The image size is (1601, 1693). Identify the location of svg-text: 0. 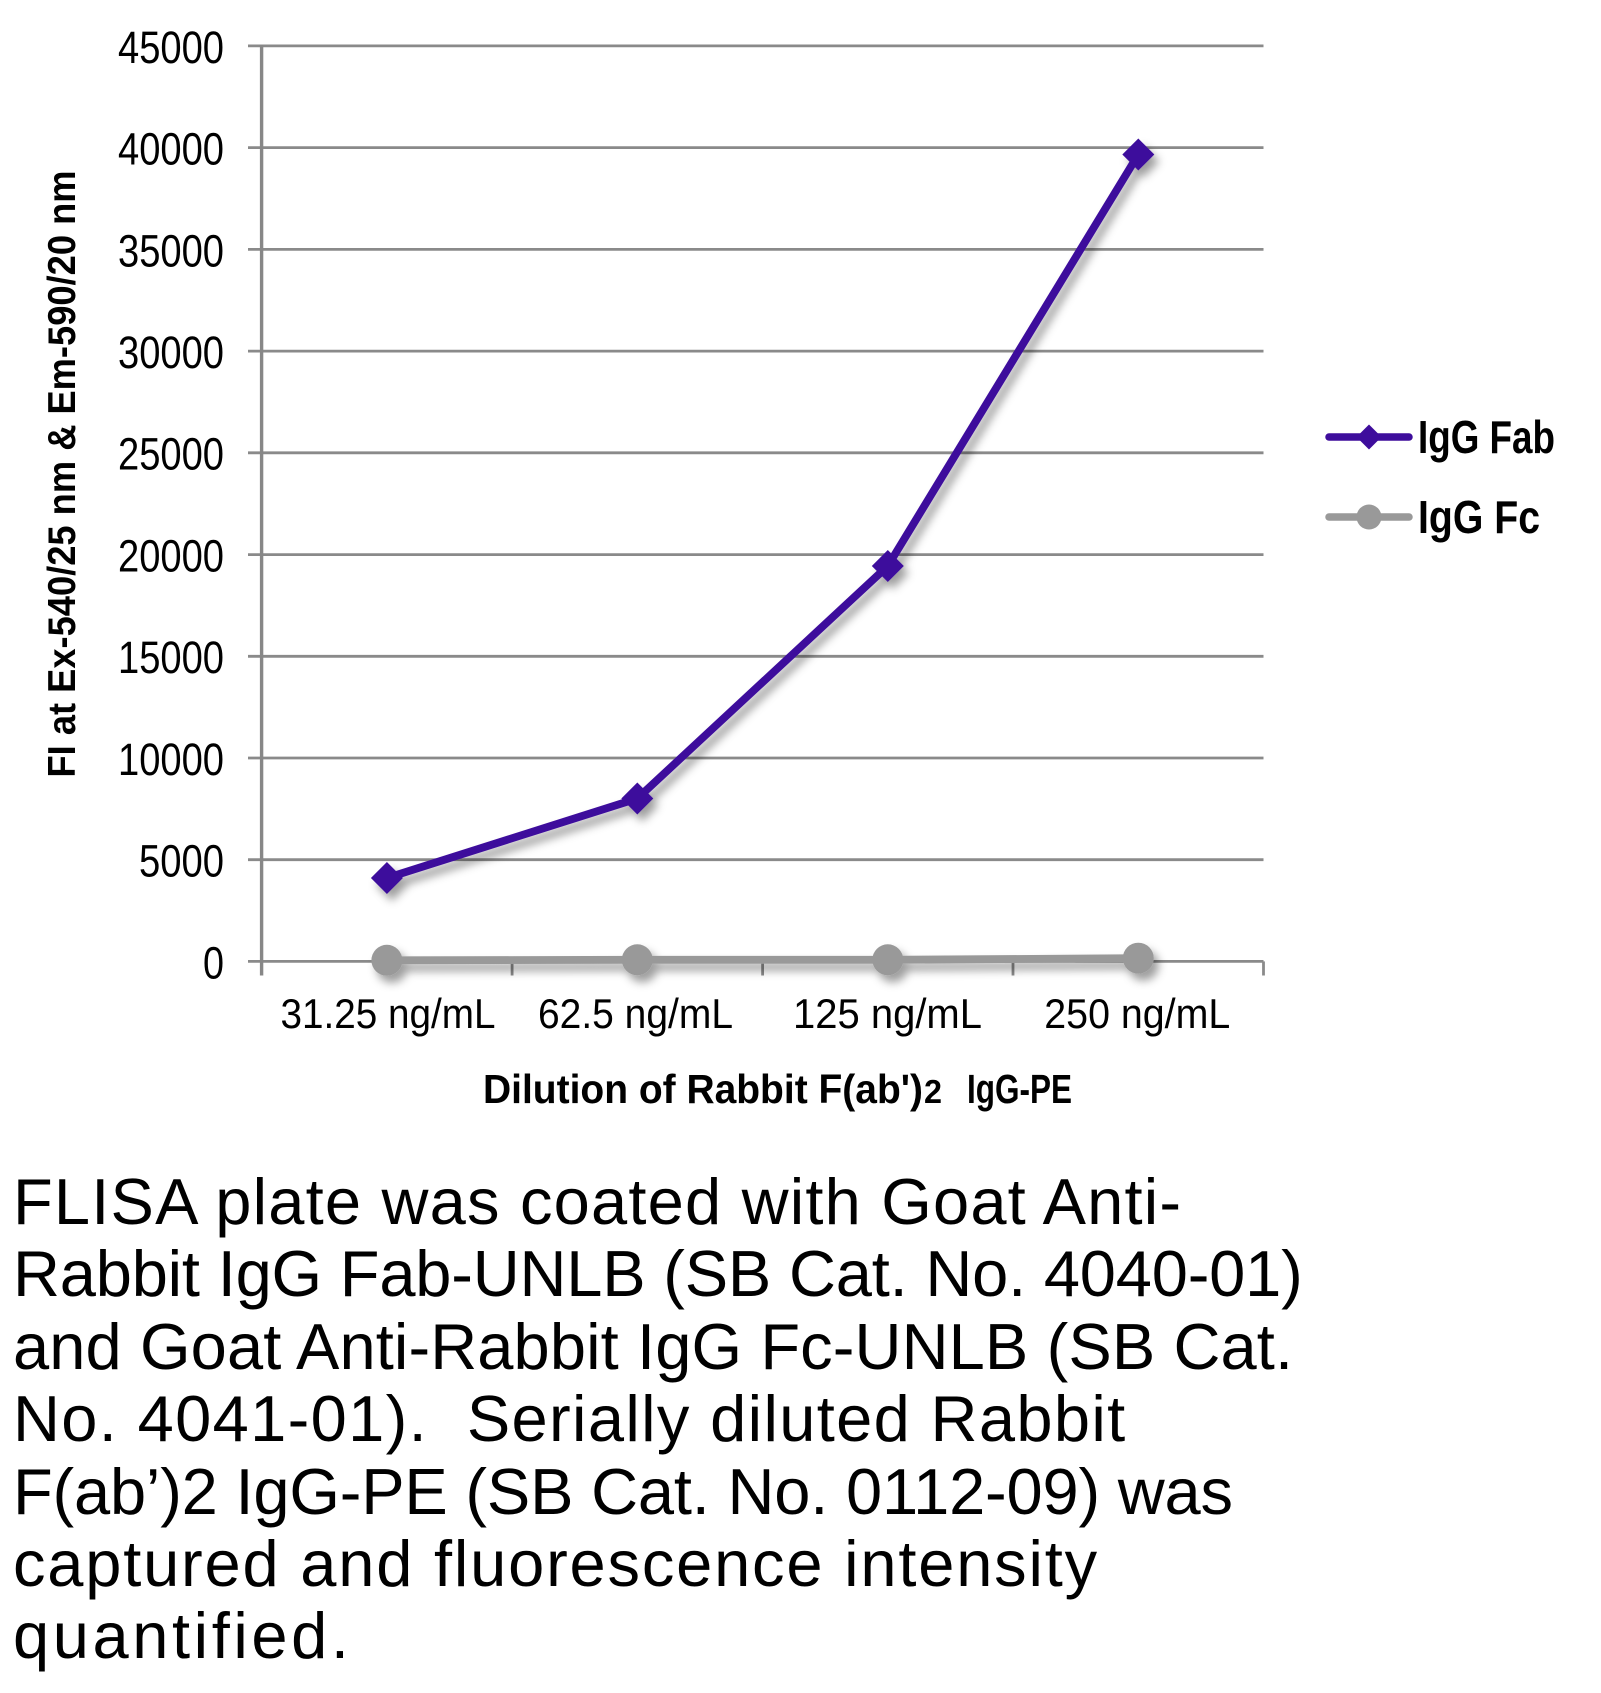
(213, 962).